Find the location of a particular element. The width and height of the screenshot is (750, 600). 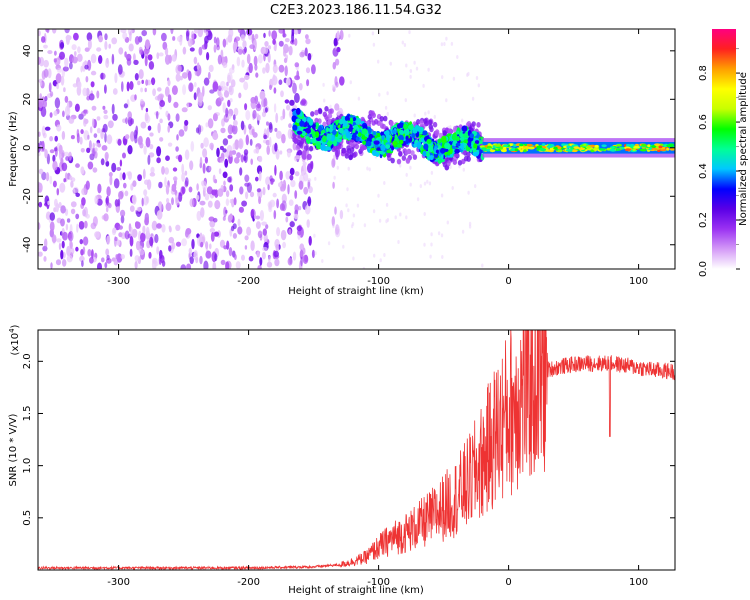

snr-x-tick-label: -300 is located at coordinates (118, 582).